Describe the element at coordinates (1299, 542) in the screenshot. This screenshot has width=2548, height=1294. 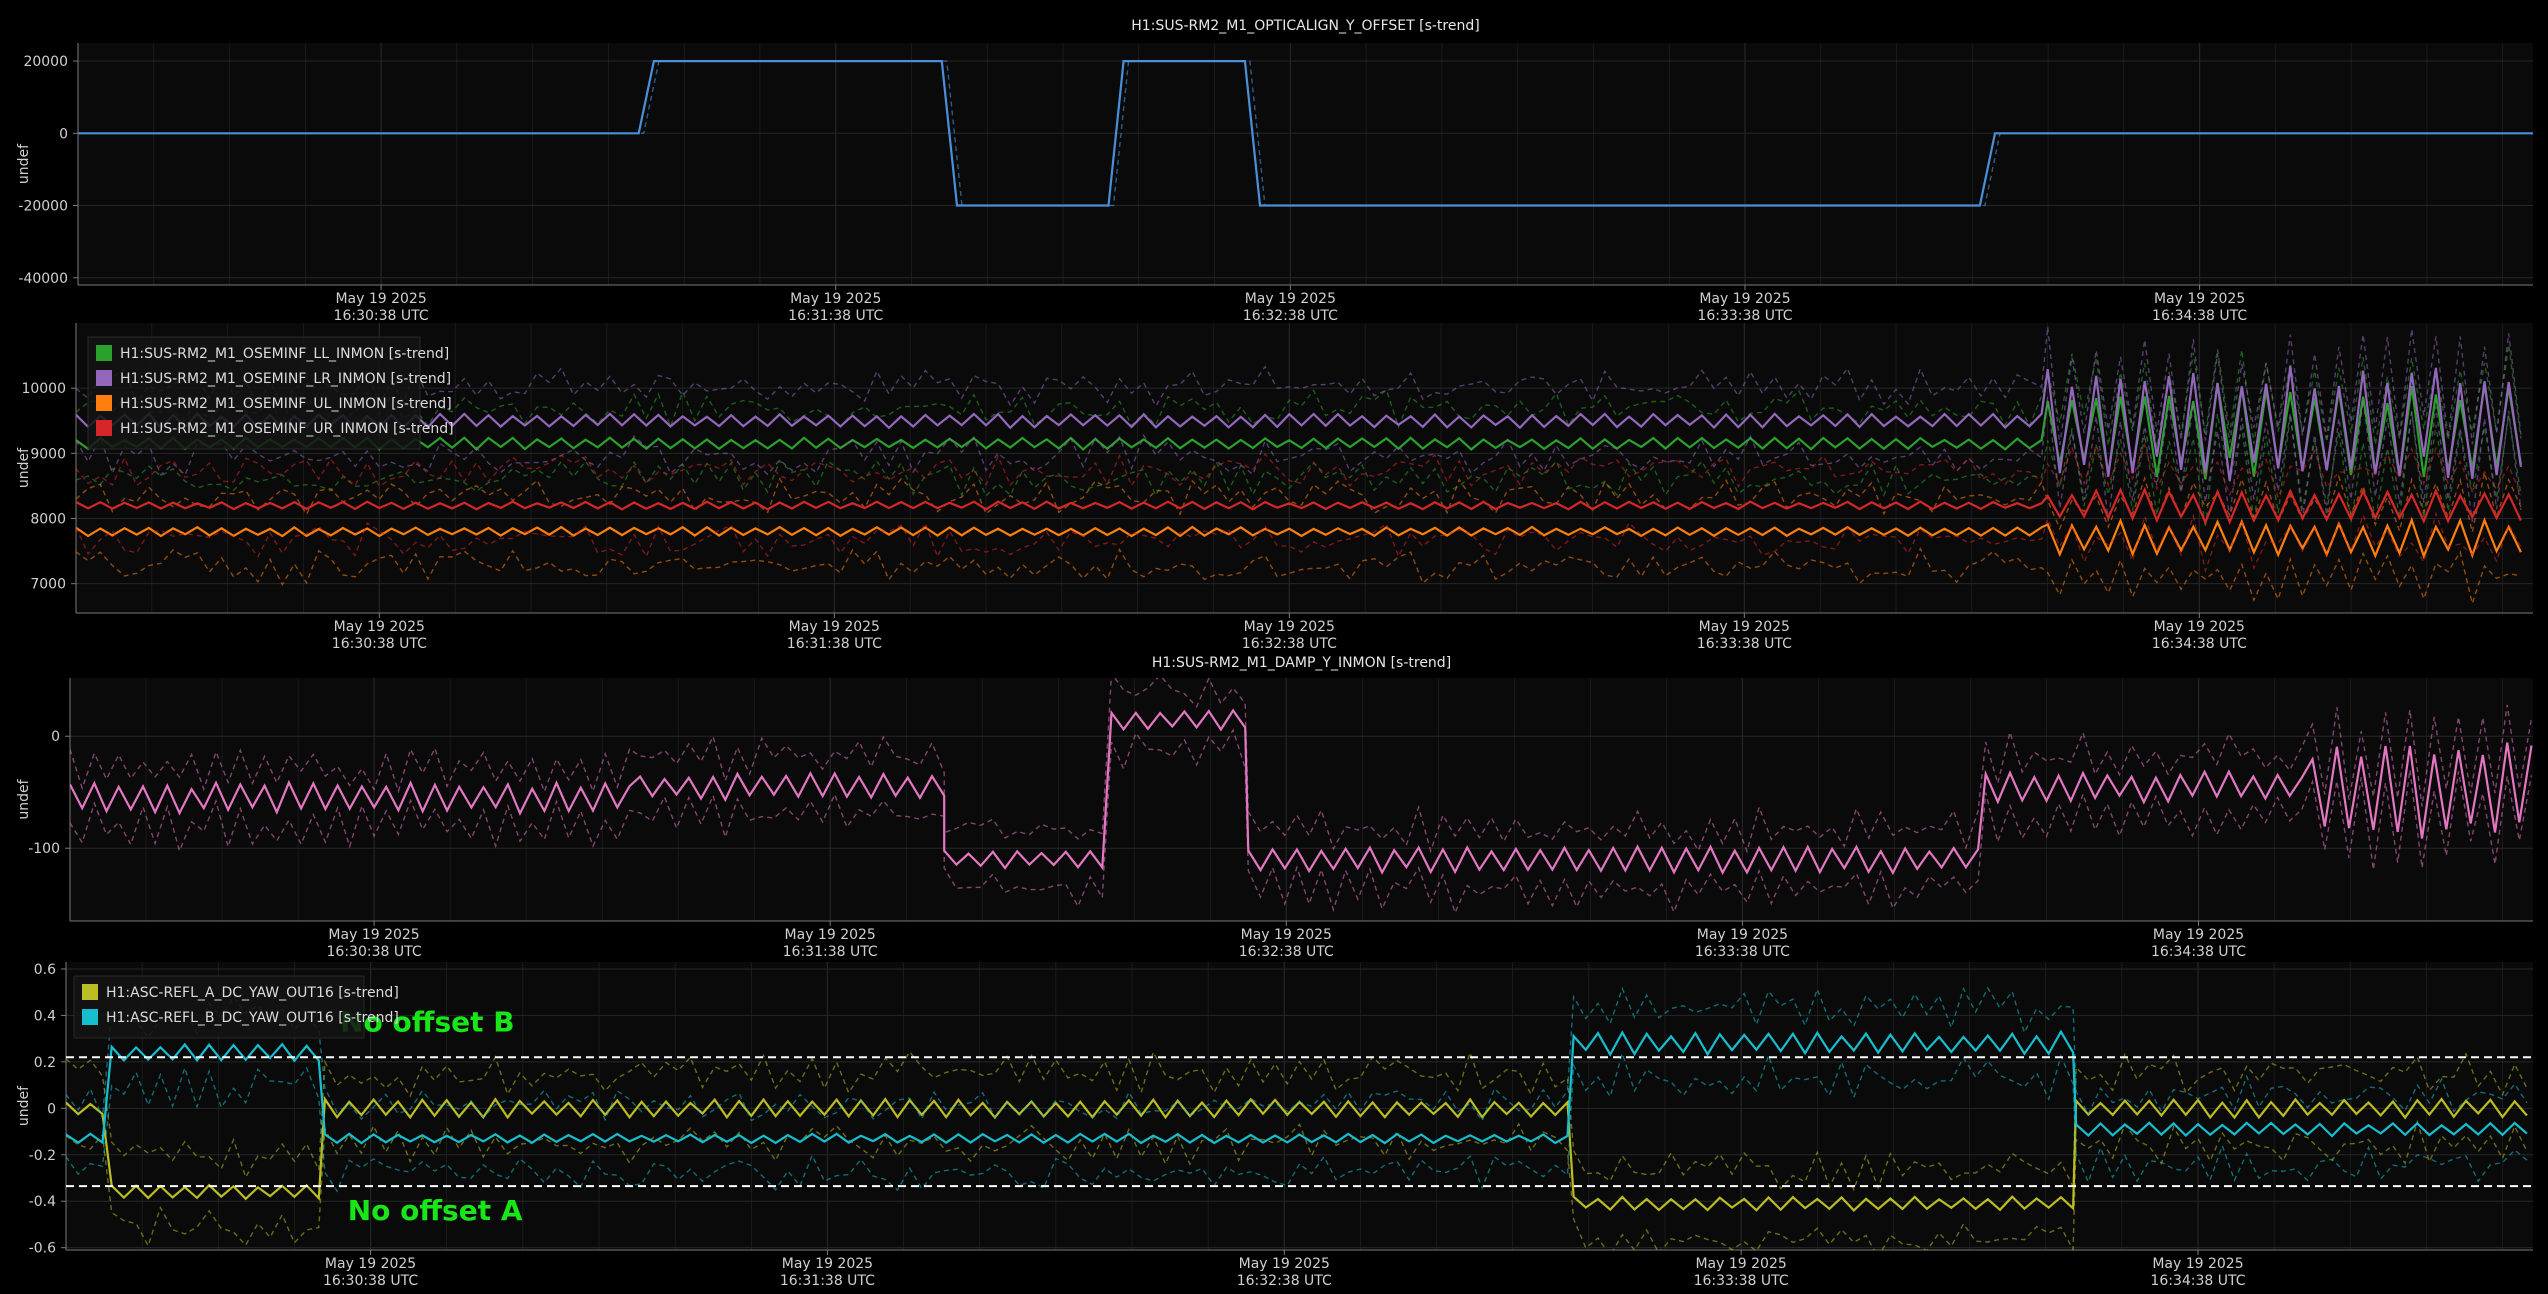
I see `series-4-envelope-lower` at that location.